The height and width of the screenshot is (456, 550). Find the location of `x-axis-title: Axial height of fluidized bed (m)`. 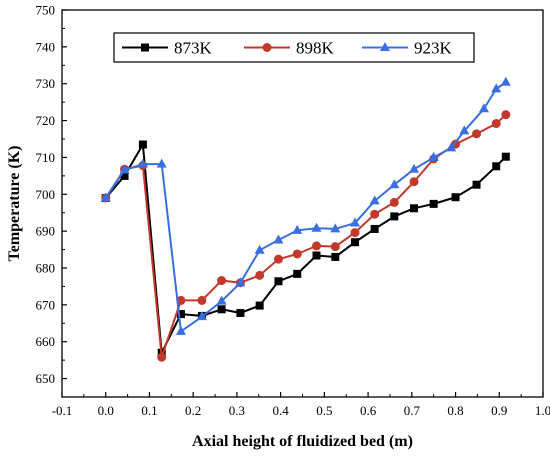

x-axis-title: Axial height of fluidized bed (m) is located at coordinates (302, 441).